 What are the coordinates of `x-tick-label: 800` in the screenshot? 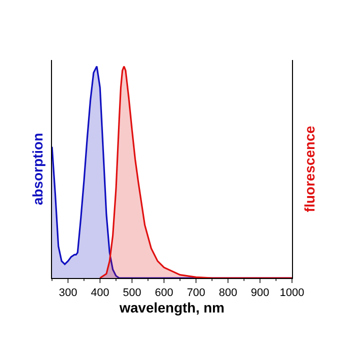 It's located at (228, 293).